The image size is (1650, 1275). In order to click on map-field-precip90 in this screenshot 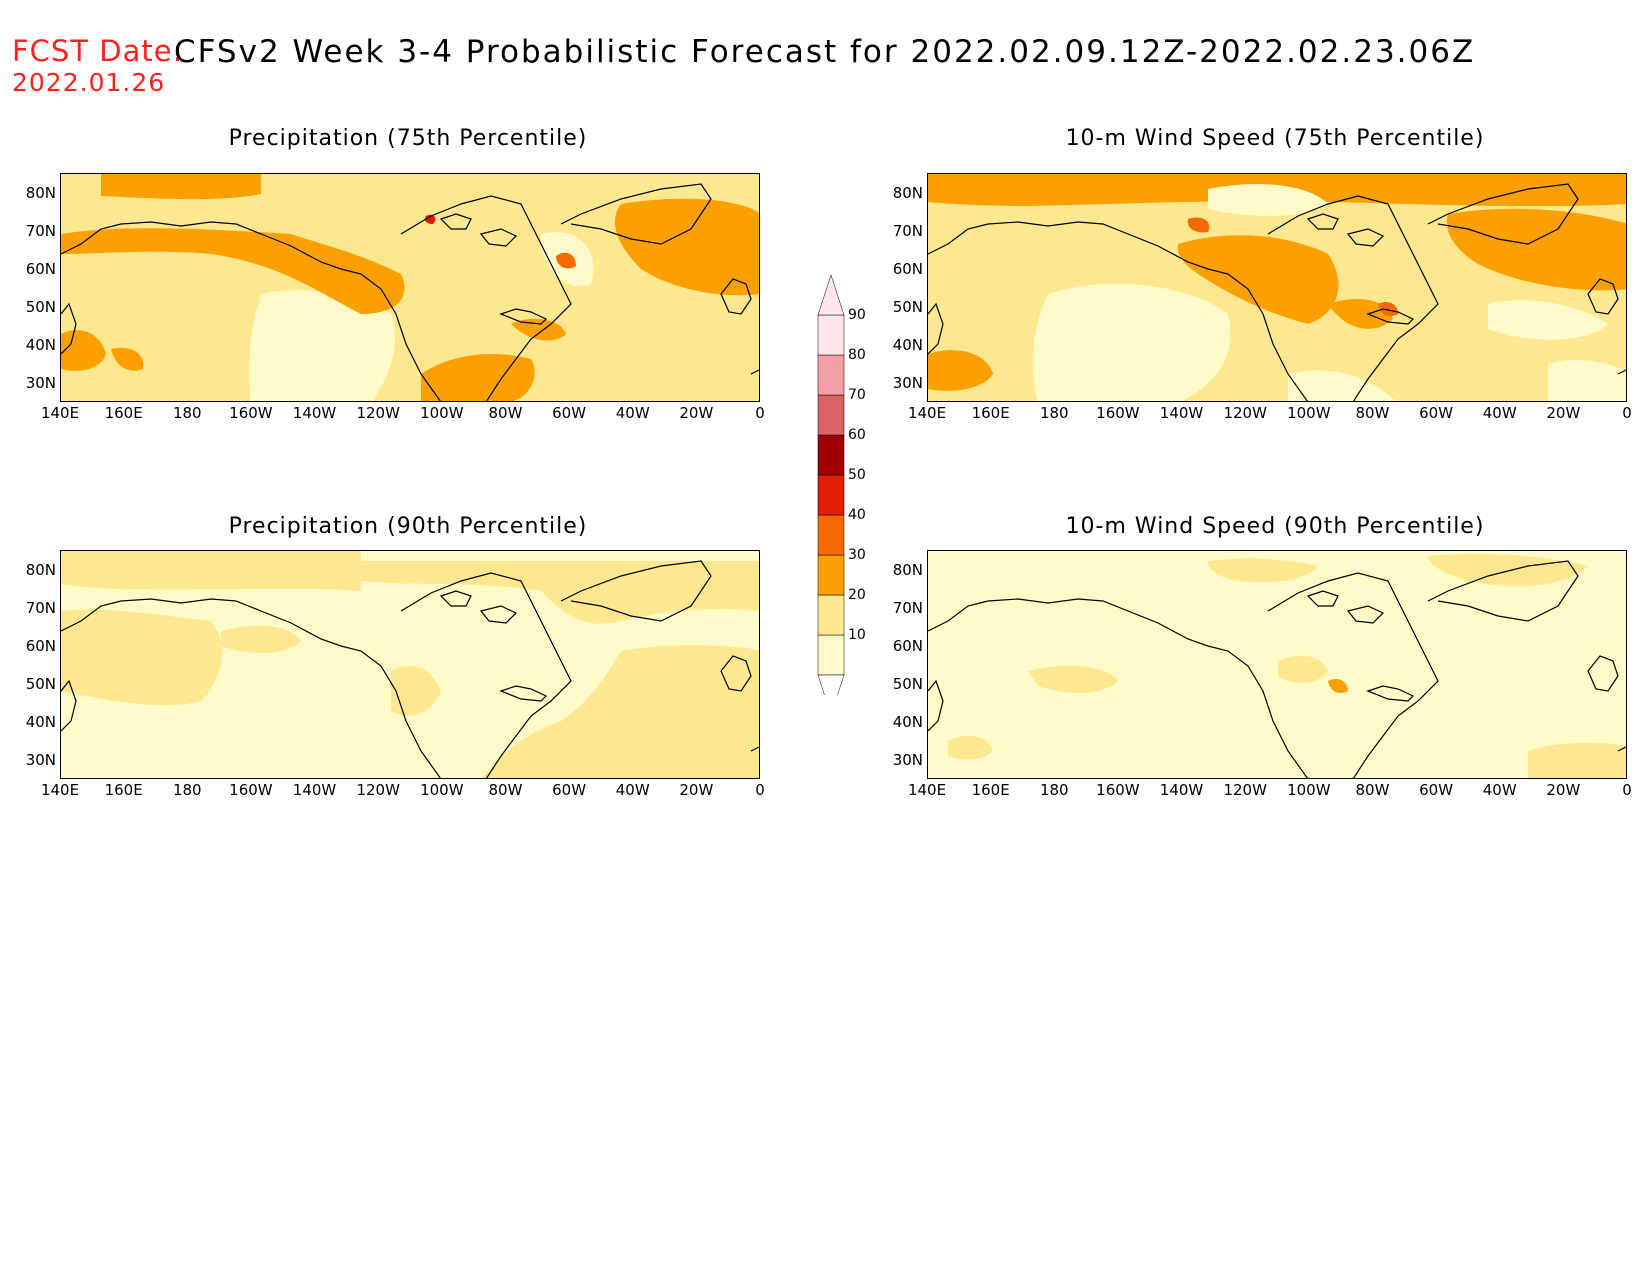, I will do `click(410, 664)`.